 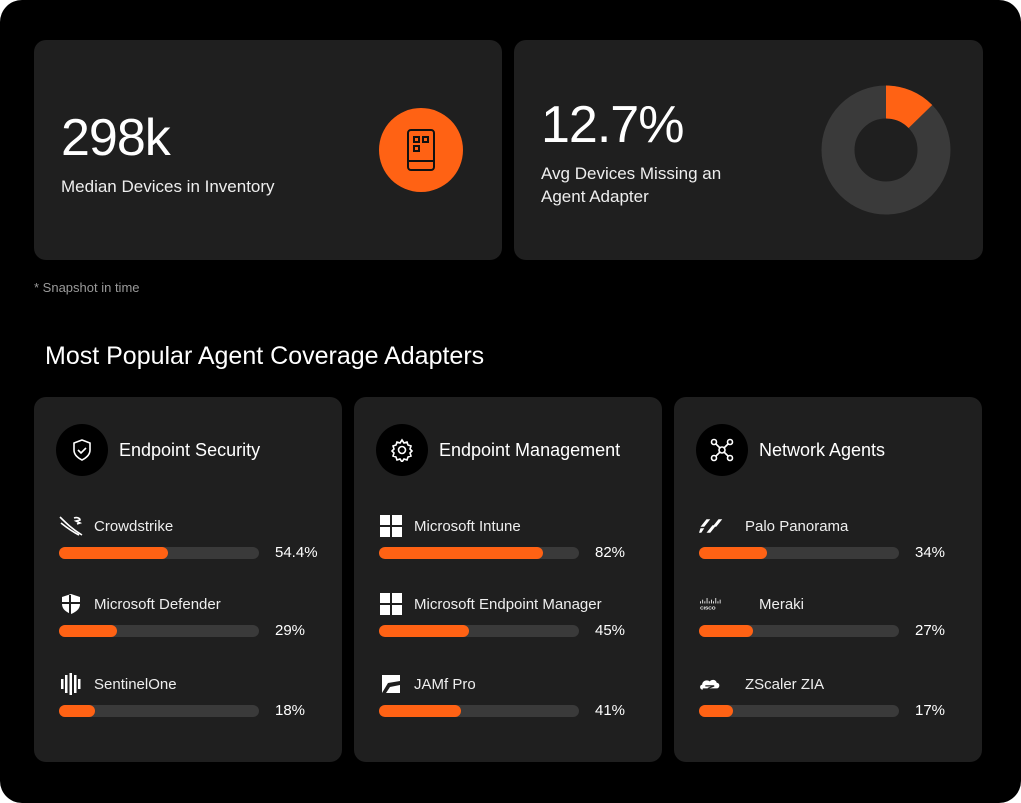 I want to click on stat-label: Median Devices in Inventory, so click(x=168, y=186).